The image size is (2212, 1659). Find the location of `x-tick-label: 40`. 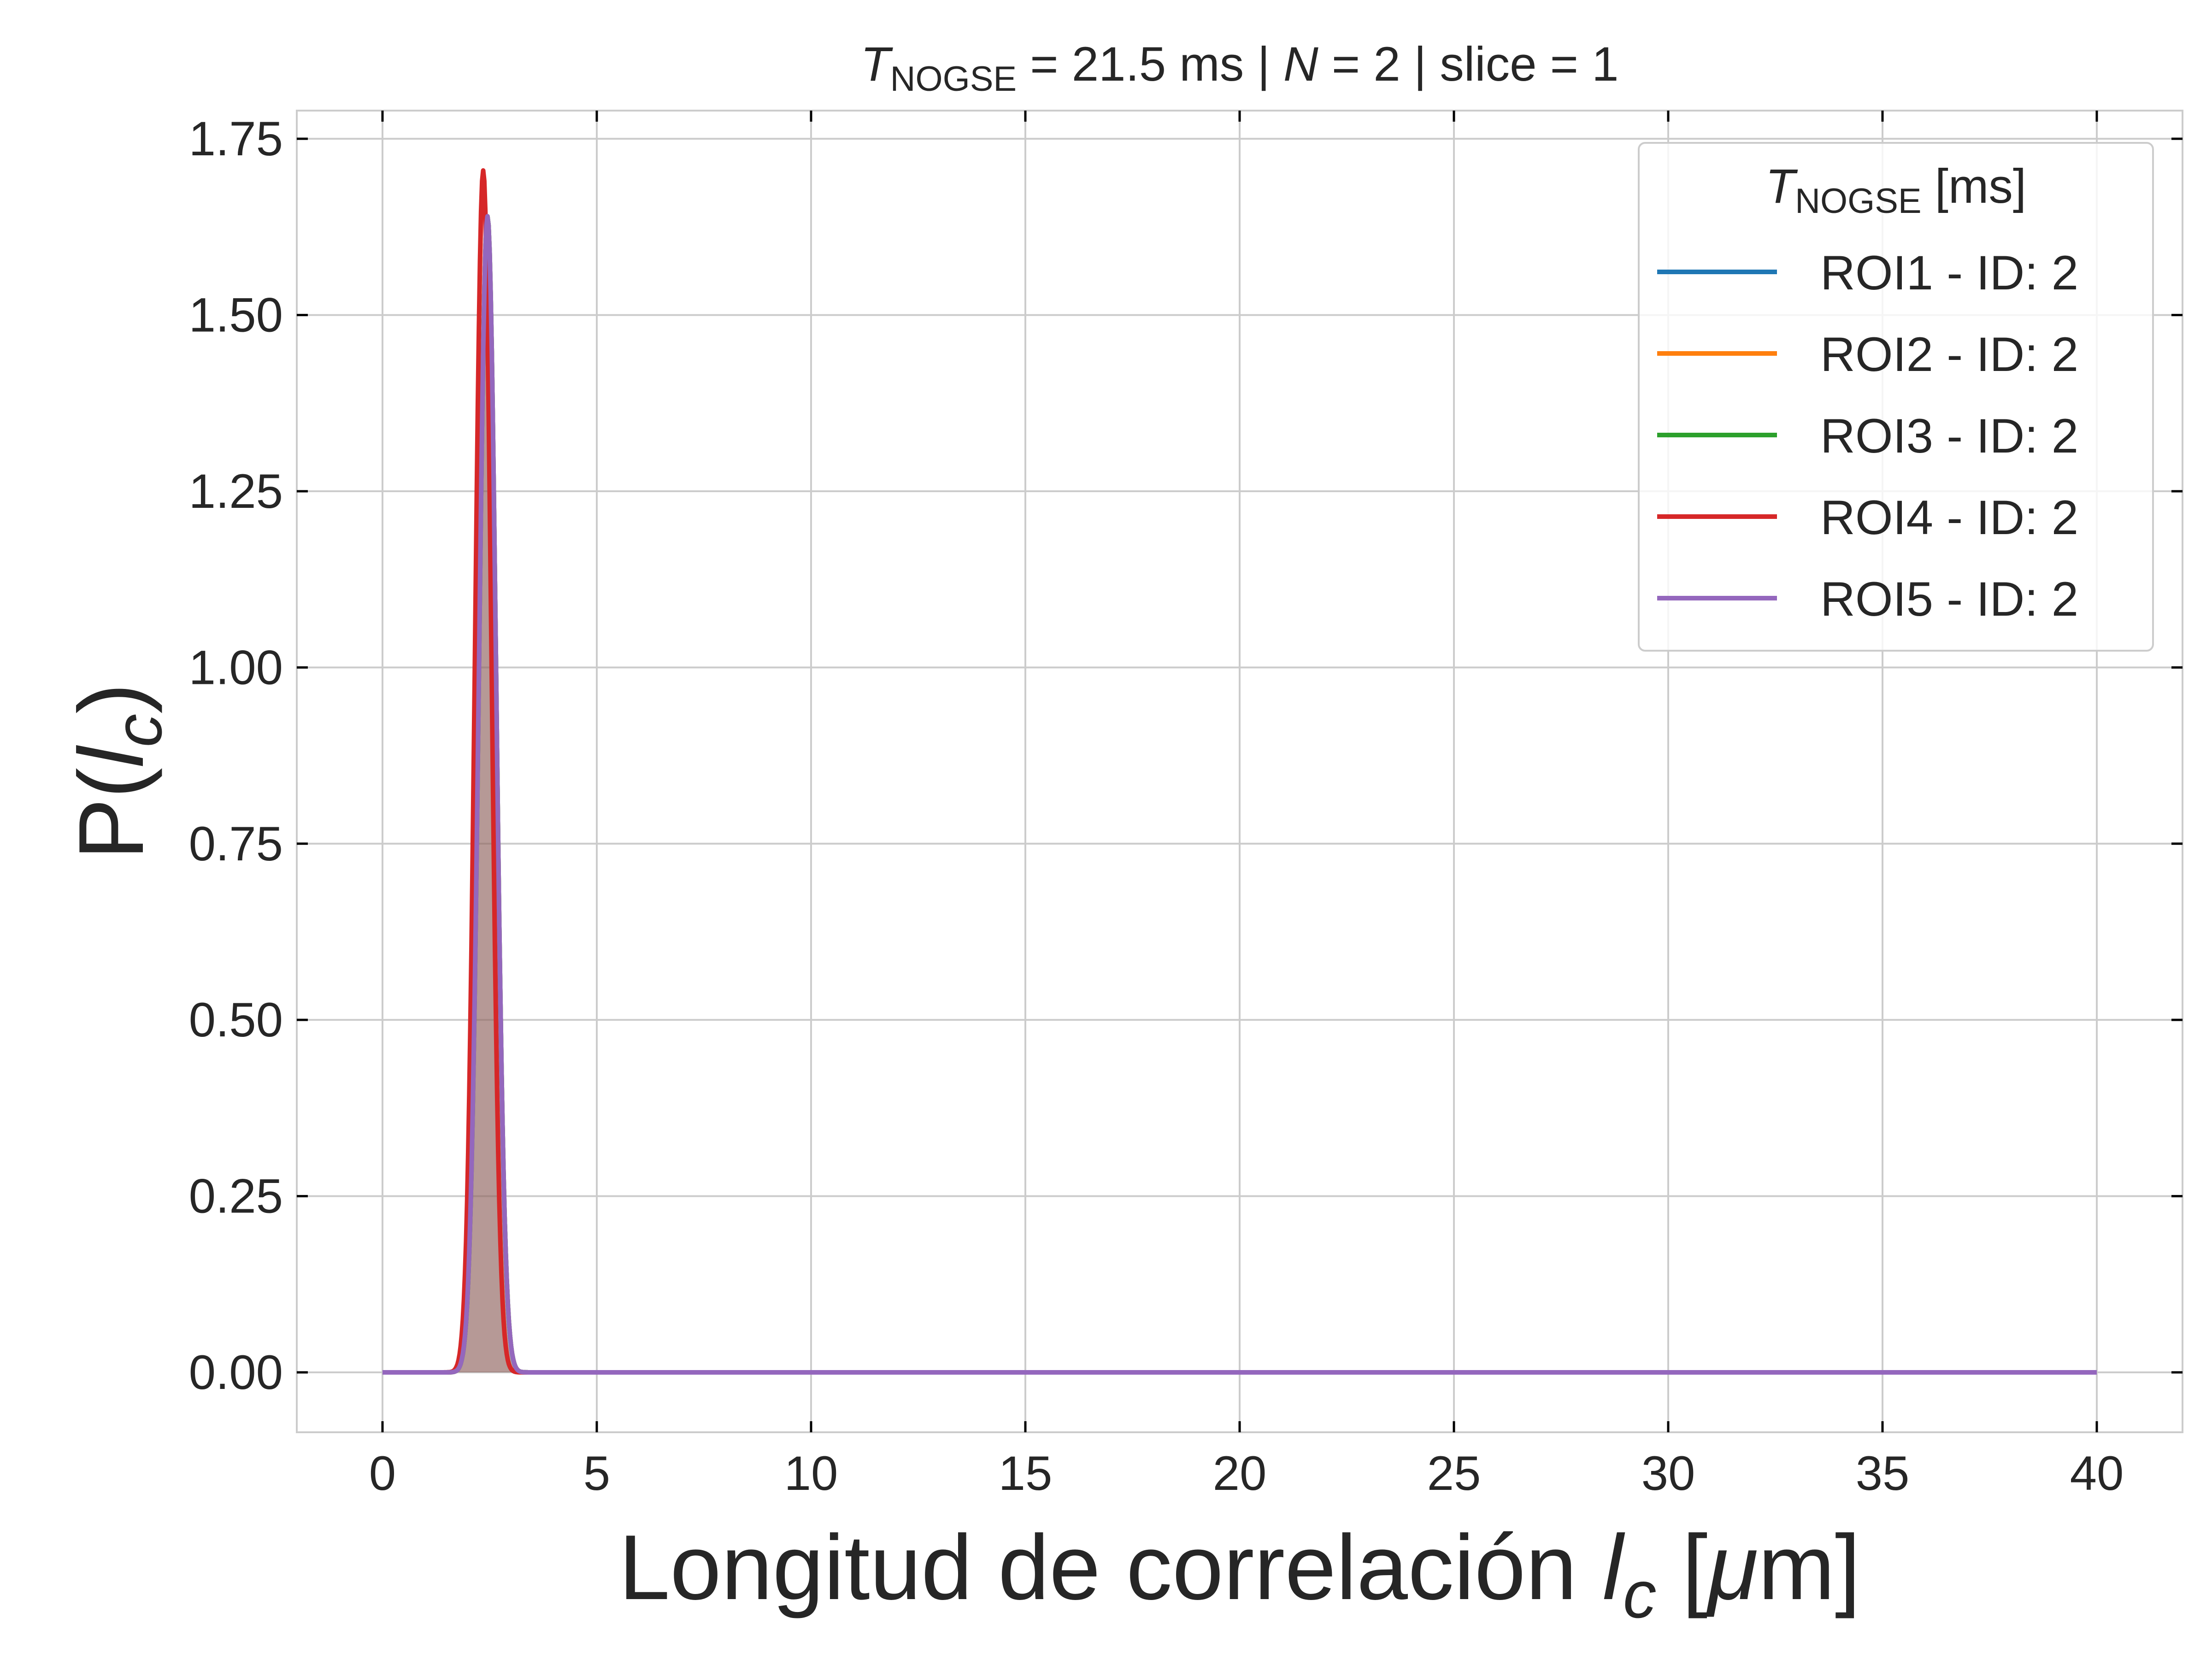

x-tick-label: 40 is located at coordinates (2097, 1473).